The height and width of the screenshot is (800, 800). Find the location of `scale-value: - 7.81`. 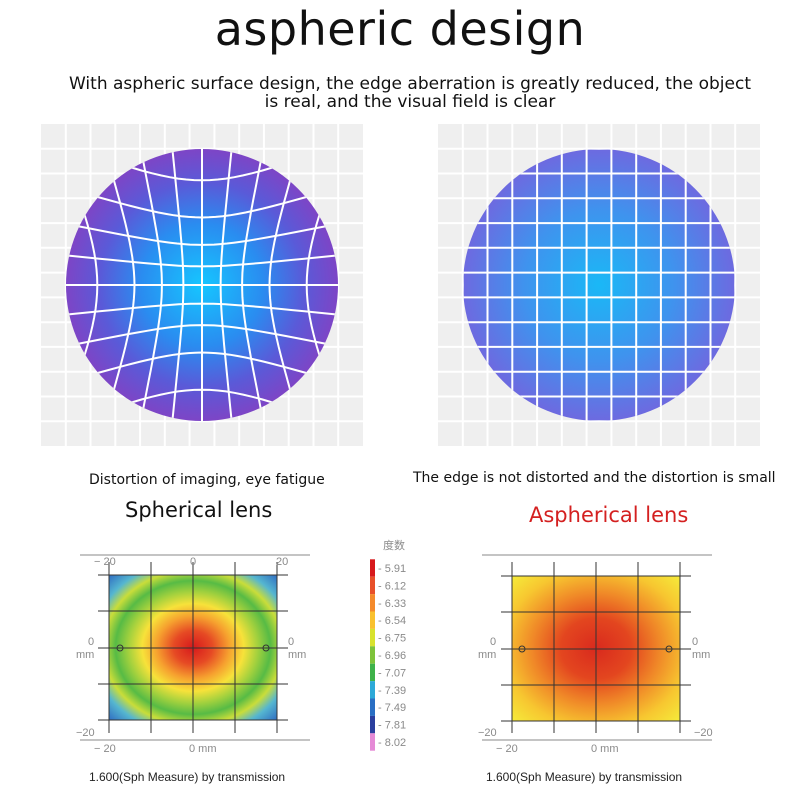

scale-value: - 7.81 is located at coordinates (392, 726).